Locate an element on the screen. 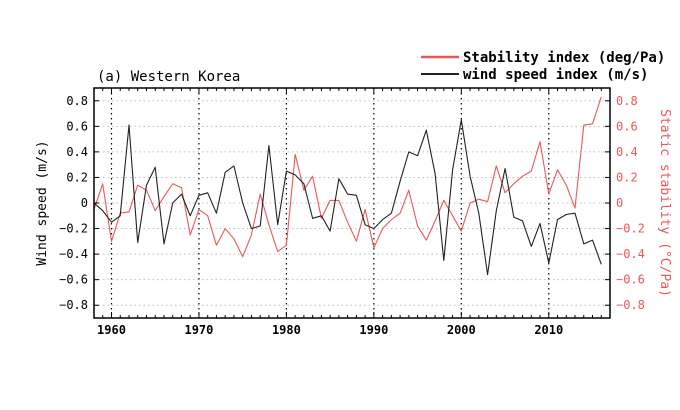 This screenshot has width=680, height=410. y2-tick-label: 0 is located at coordinates (619, 203).